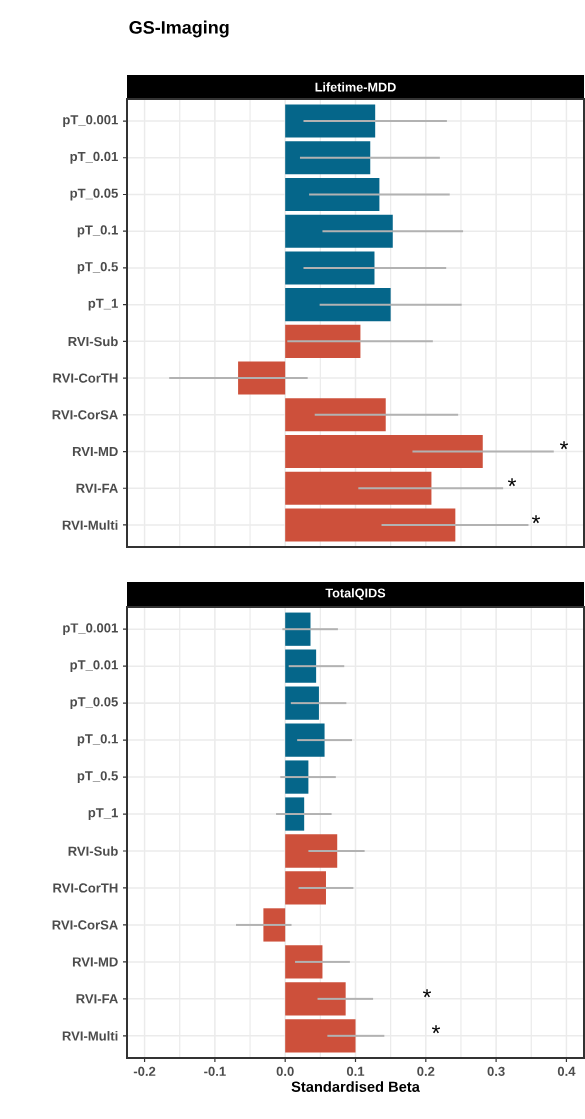 The width and height of the screenshot is (585, 1119). What do you see at coordinates (496, 1071) in the screenshot?
I see `x-tick-label: 0.3` at bounding box center [496, 1071].